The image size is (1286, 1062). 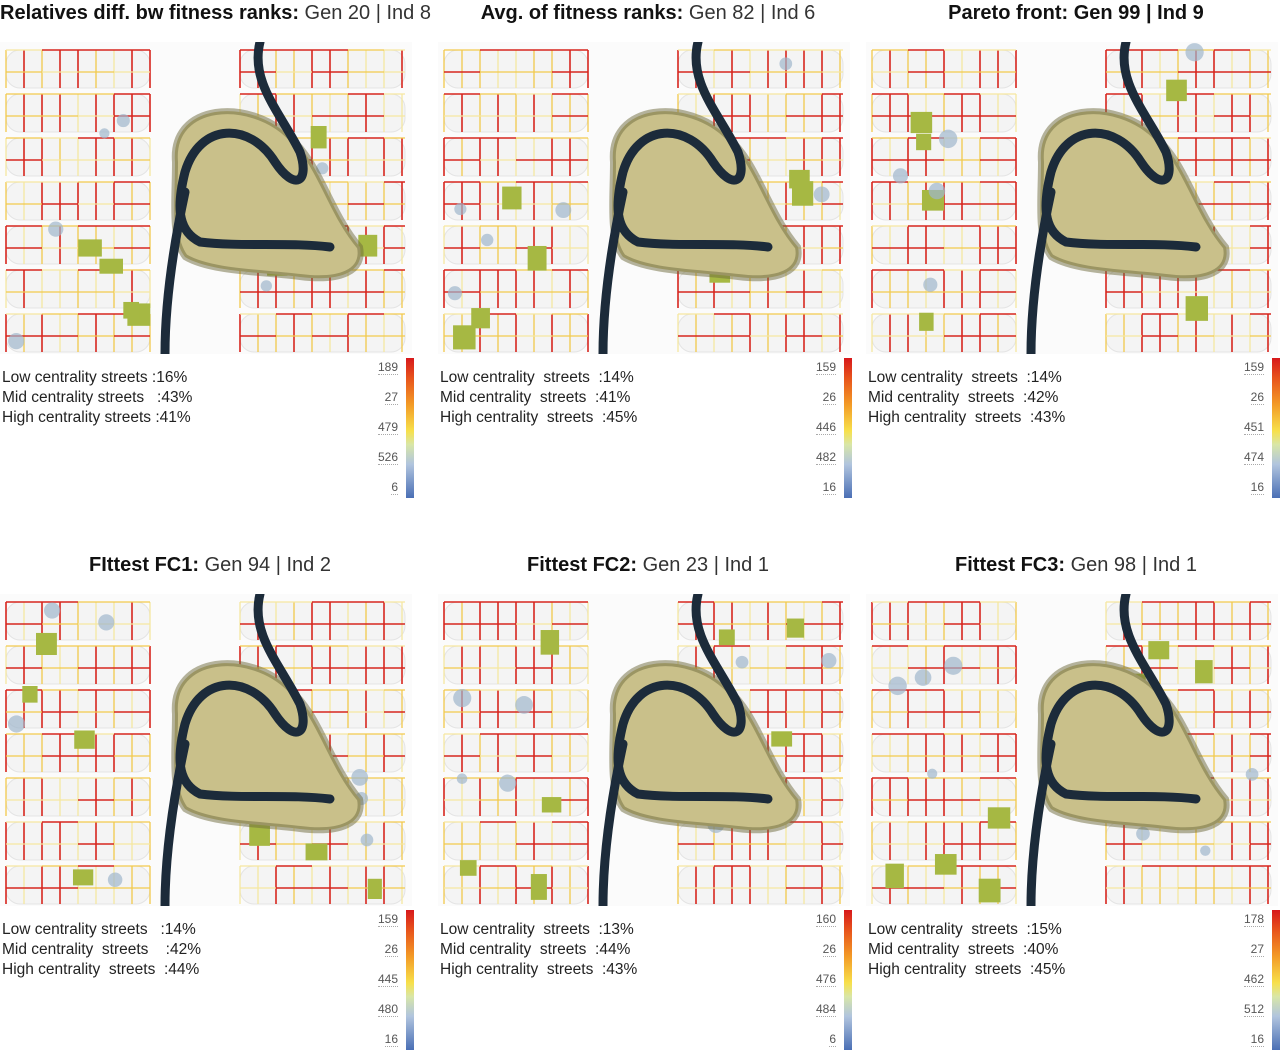 I want to click on panel-title: Fittest FC2: Gen 23 | Ind 1, so click(x=648, y=565).